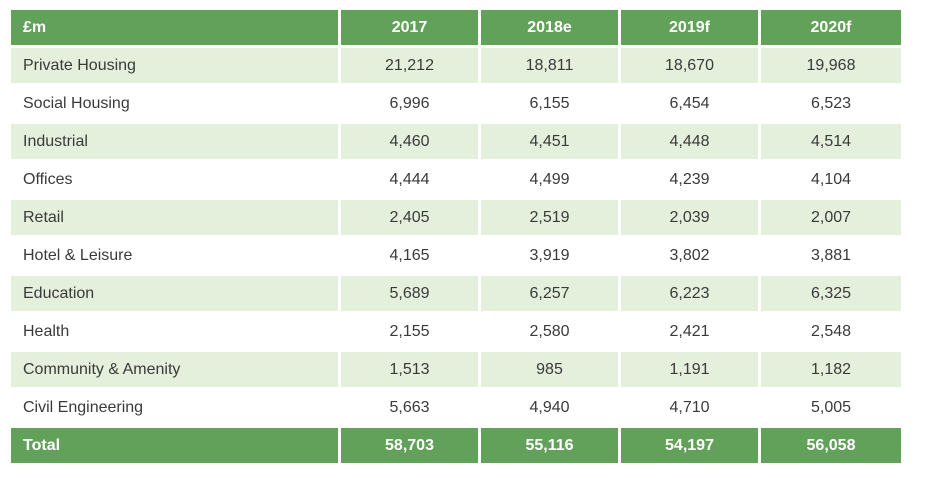  What do you see at coordinates (176, 181) in the screenshot?
I see `row-label: Offices` at bounding box center [176, 181].